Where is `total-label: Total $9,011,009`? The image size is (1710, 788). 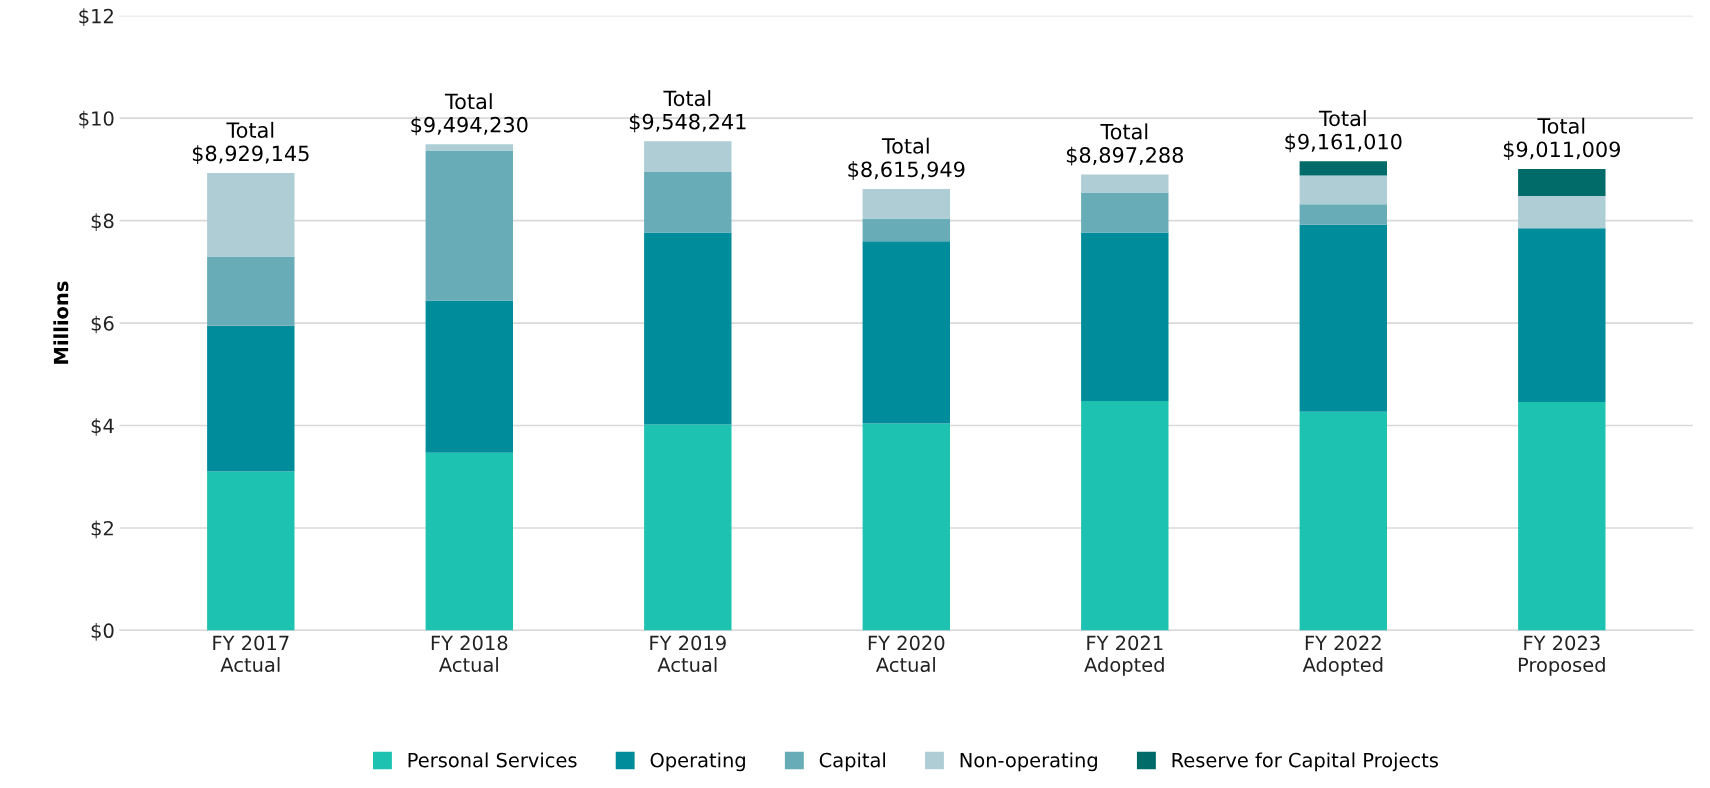 total-label: Total $9,011,009 is located at coordinates (1561, 138).